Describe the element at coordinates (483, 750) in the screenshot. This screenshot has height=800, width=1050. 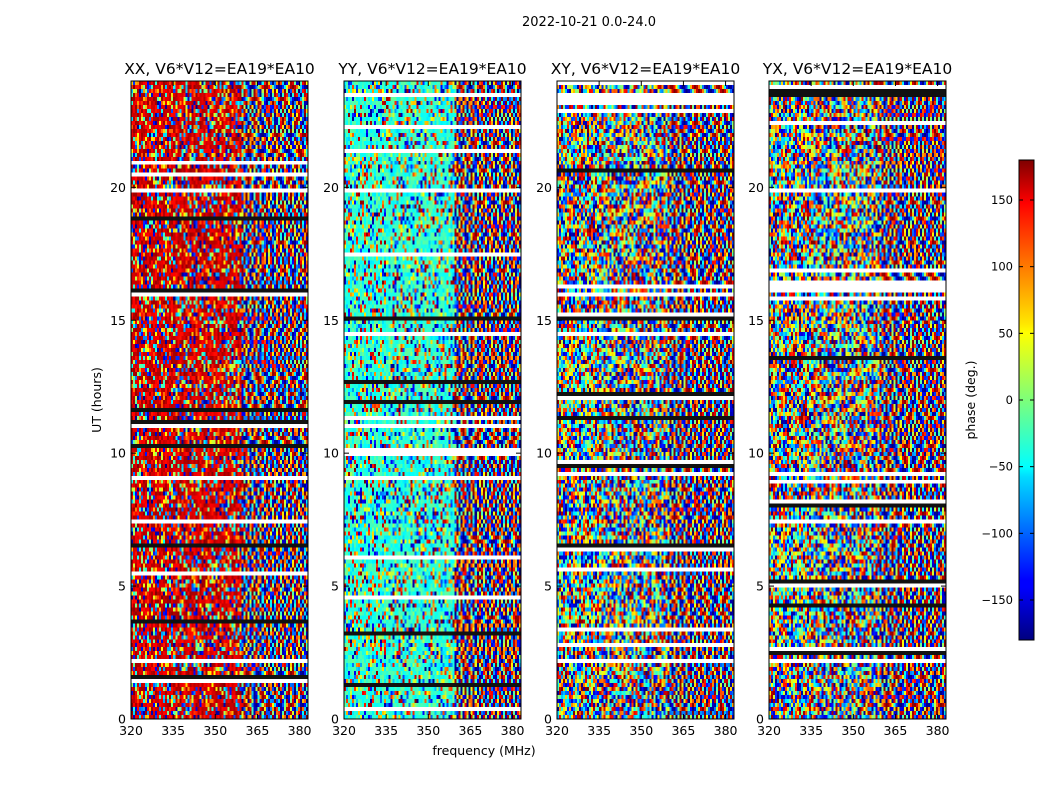
I see `x-axis-label: frequency (MHz)` at that location.